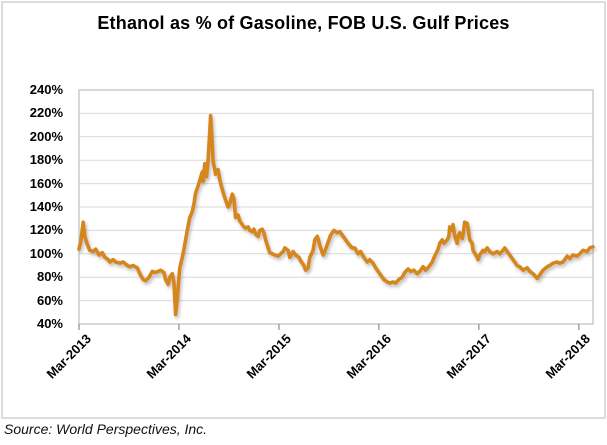 The width and height of the screenshot is (607, 445). I want to click on y-axis-tick-label: 100%, so click(46, 253).